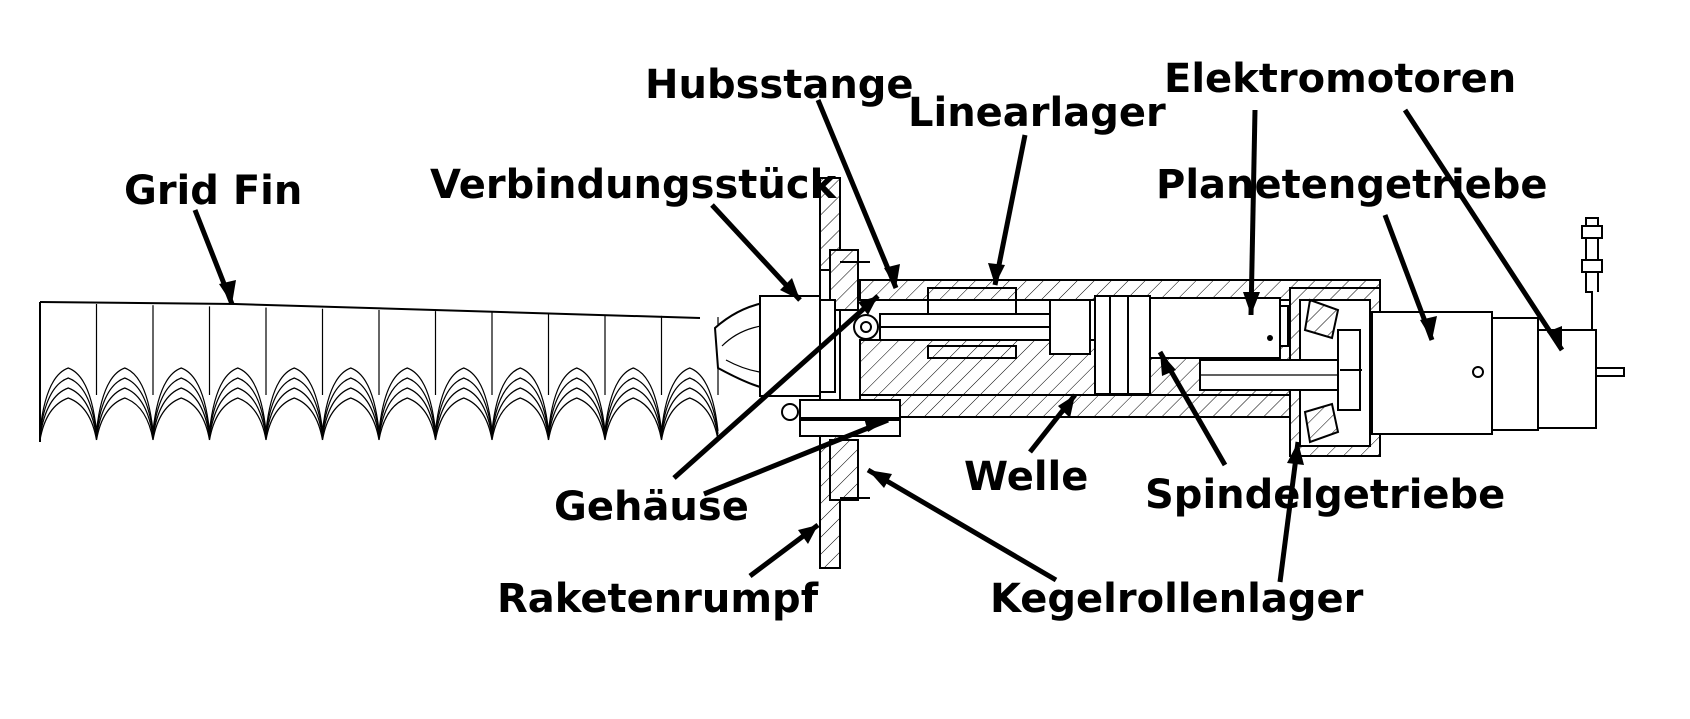  Describe the element at coordinates (1219, 328) in the screenshot. I see `electric-motor` at that location.